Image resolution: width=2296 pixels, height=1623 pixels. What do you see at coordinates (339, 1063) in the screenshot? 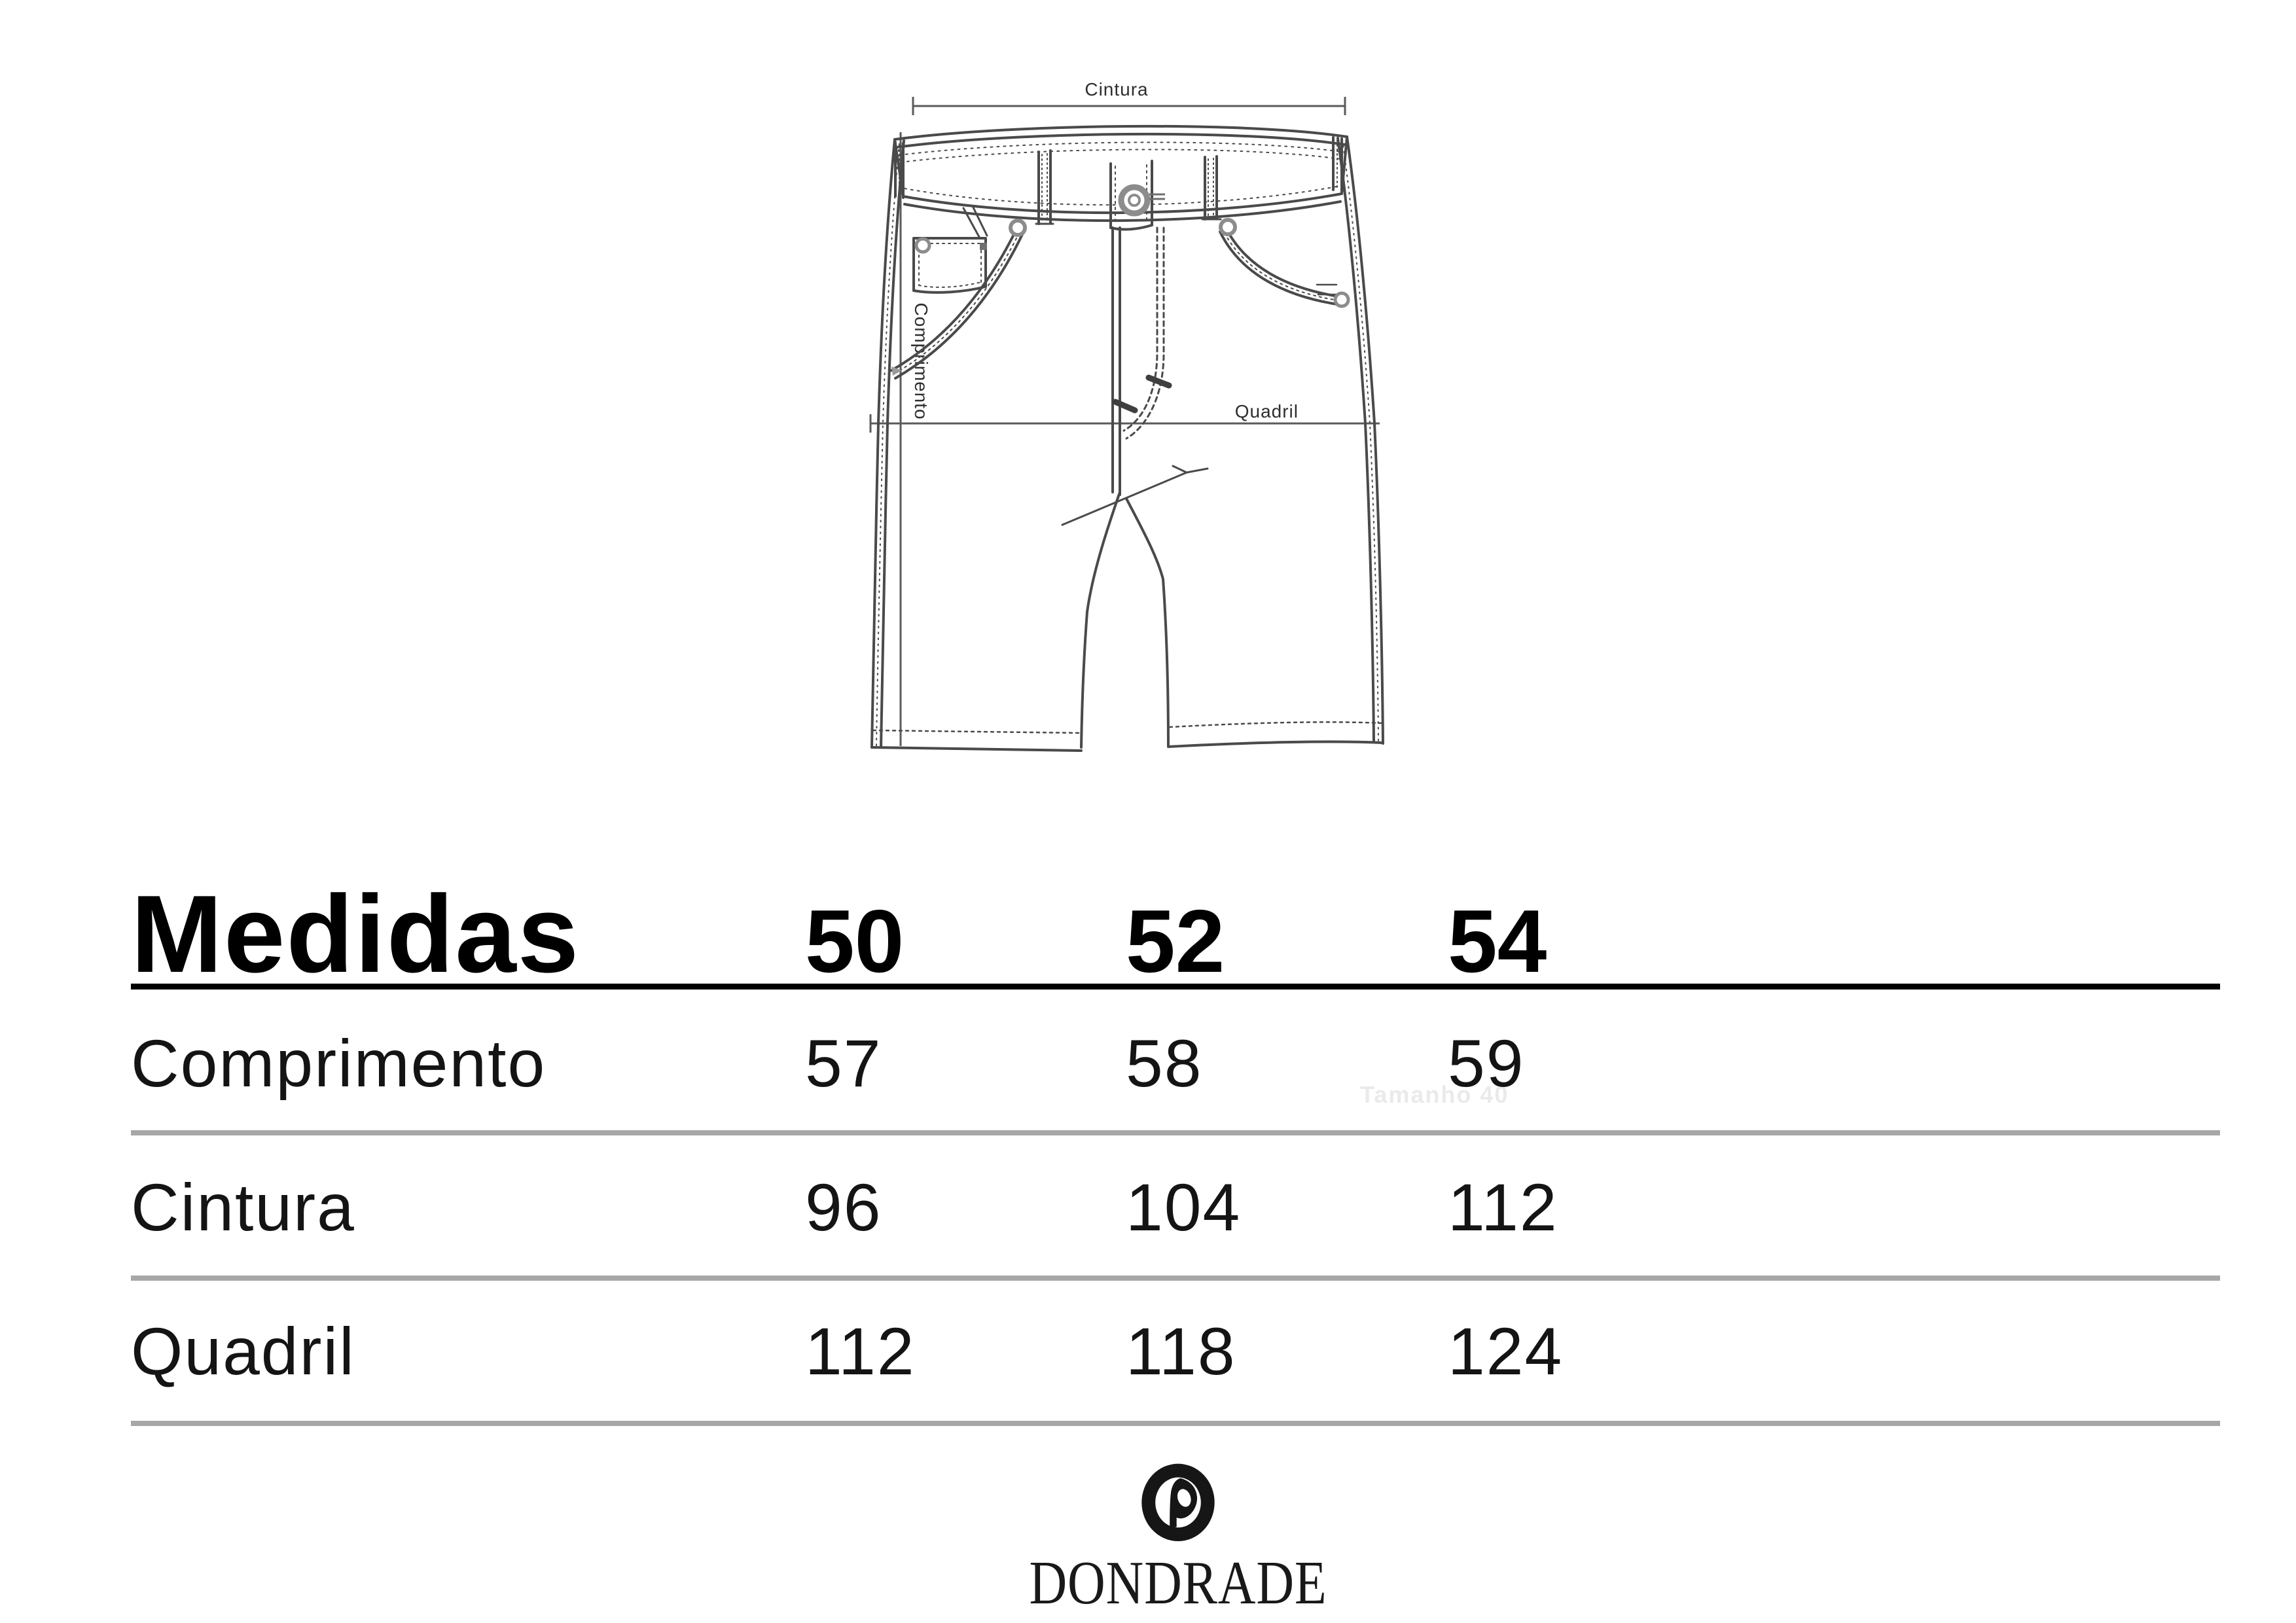
I see `row-label-comprimento: Comprimento` at bounding box center [339, 1063].